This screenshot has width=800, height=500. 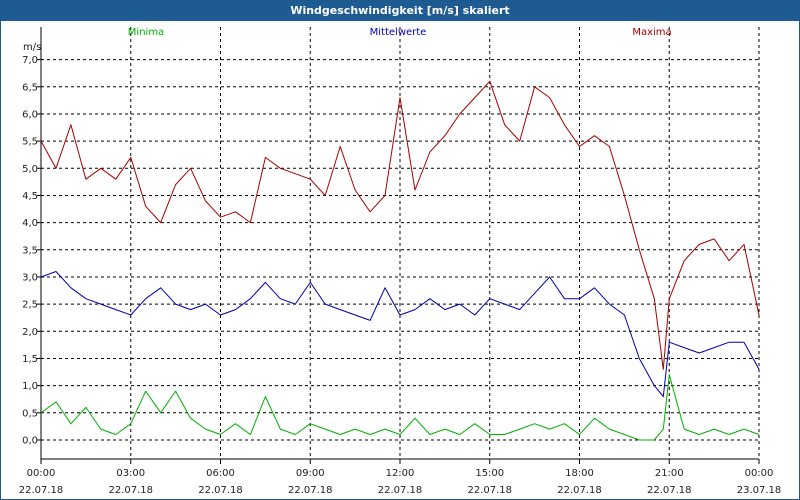 What do you see at coordinates (30, 114) in the screenshot?
I see `y-tick-label: 6,0` at bounding box center [30, 114].